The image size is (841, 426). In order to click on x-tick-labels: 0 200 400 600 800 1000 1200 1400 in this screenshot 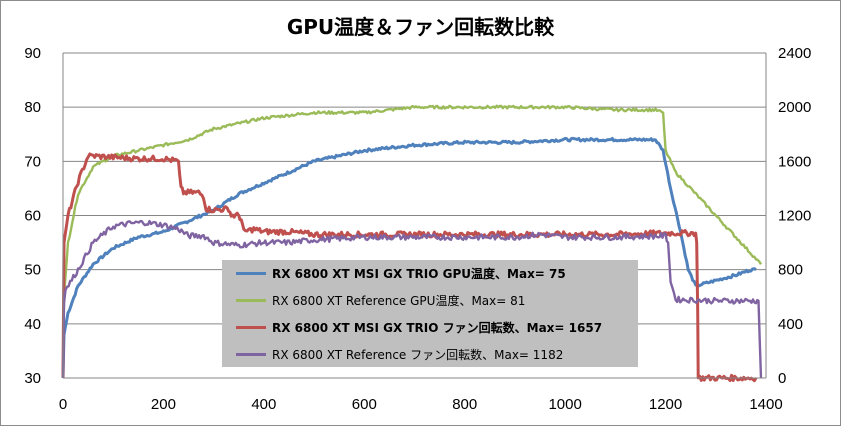, I will do `click(421, 404)`.